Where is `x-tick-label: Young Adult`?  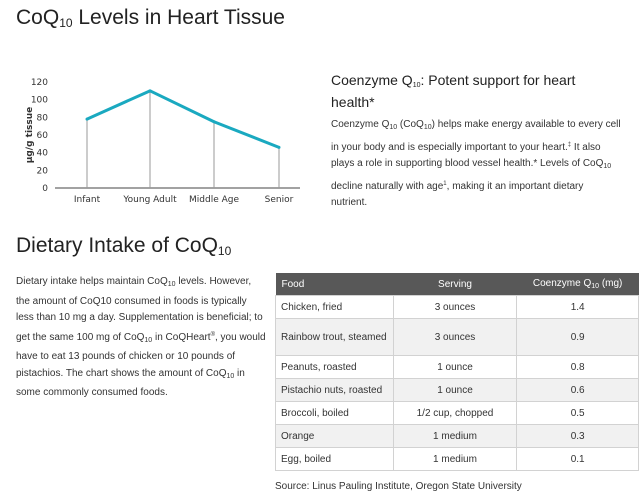
x-tick-label: Young Adult is located at coordinates (149, 200).